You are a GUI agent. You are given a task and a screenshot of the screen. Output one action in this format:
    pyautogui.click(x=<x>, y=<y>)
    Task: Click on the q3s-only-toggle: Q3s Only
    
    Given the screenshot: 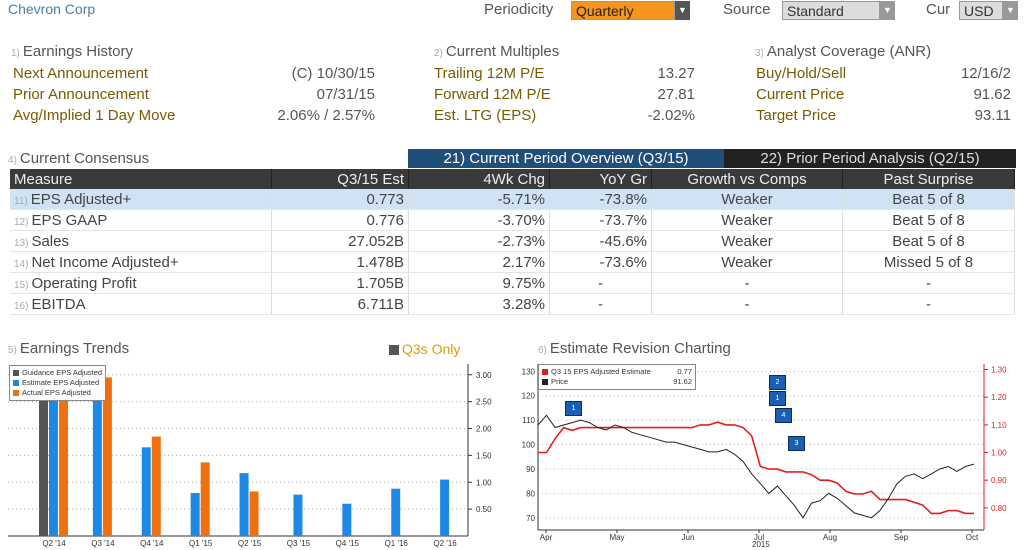 What is the action you would take?
    pyautogui.click(x=424, y=349)
    